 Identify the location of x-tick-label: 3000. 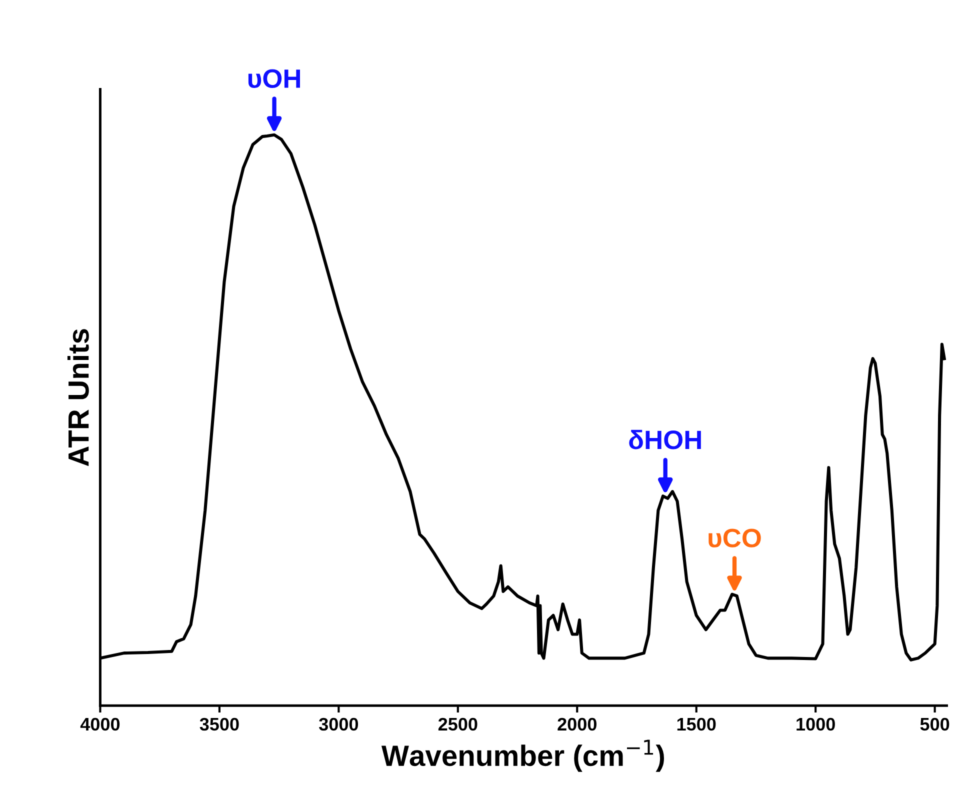
(338, 724).